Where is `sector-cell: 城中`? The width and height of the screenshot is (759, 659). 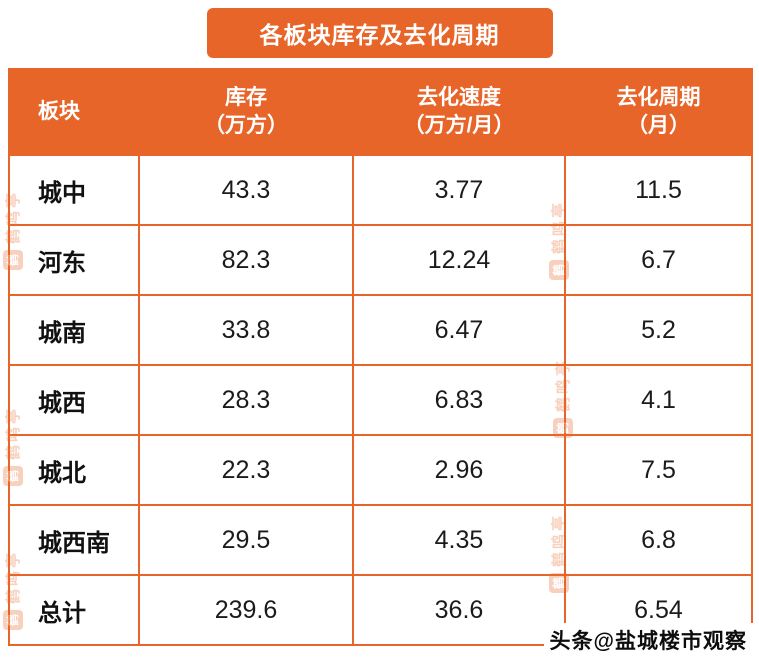 sector-cell: 城中 is located at coordinates (74, 190).